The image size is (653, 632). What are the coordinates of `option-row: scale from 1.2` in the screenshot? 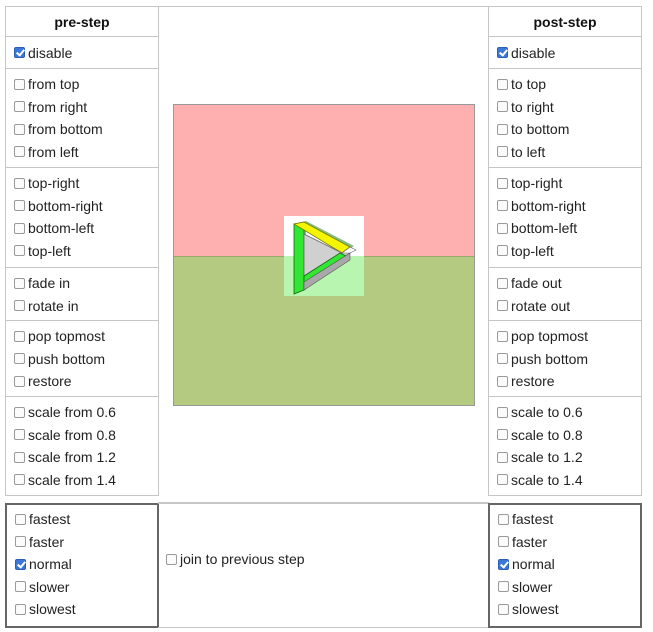 It's located at (82, 457).